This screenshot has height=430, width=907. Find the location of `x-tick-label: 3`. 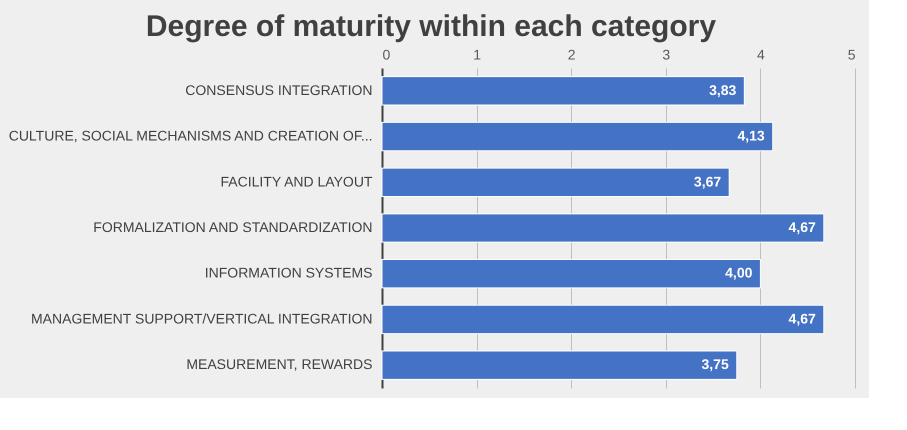

x-tick-label: 3 is located at coordinates (666, 54).